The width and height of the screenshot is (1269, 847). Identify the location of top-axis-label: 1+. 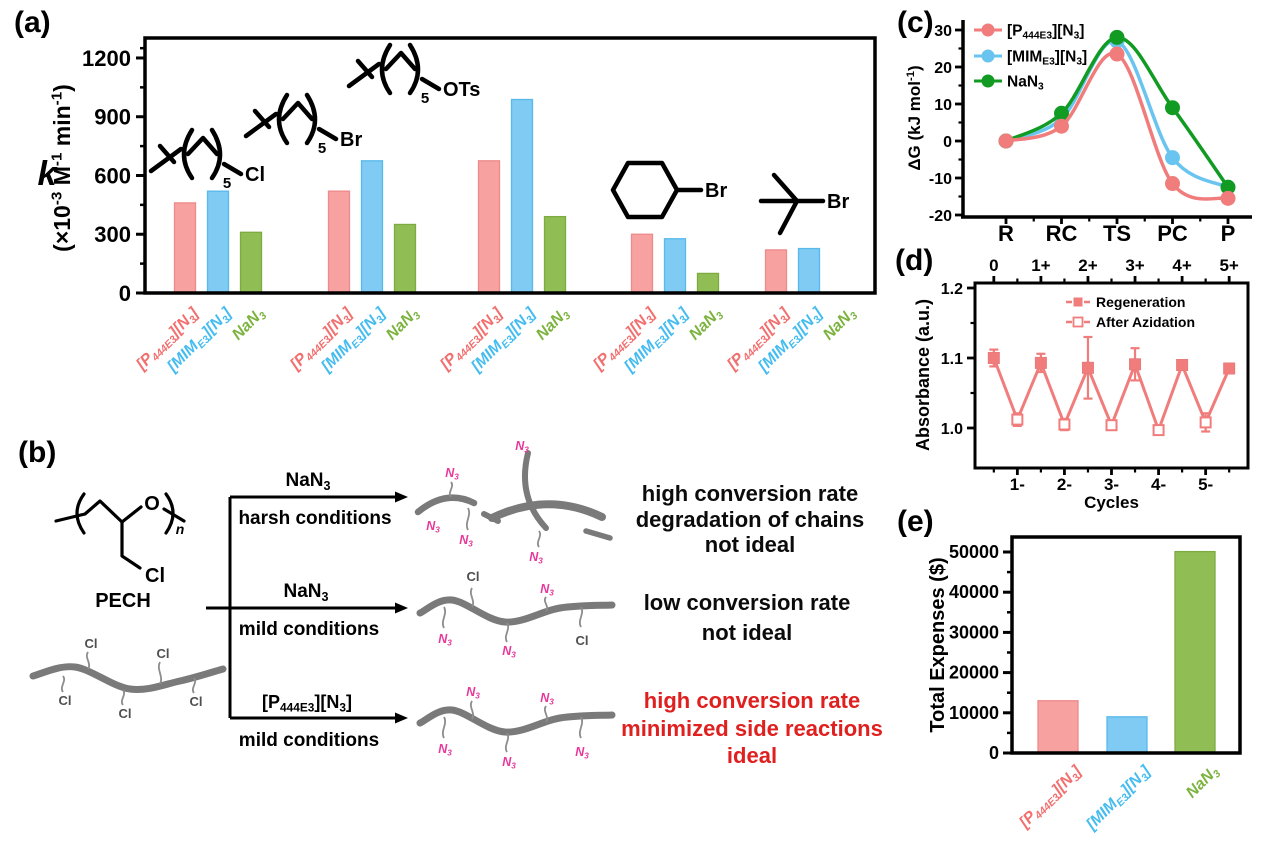
(1040, 265).